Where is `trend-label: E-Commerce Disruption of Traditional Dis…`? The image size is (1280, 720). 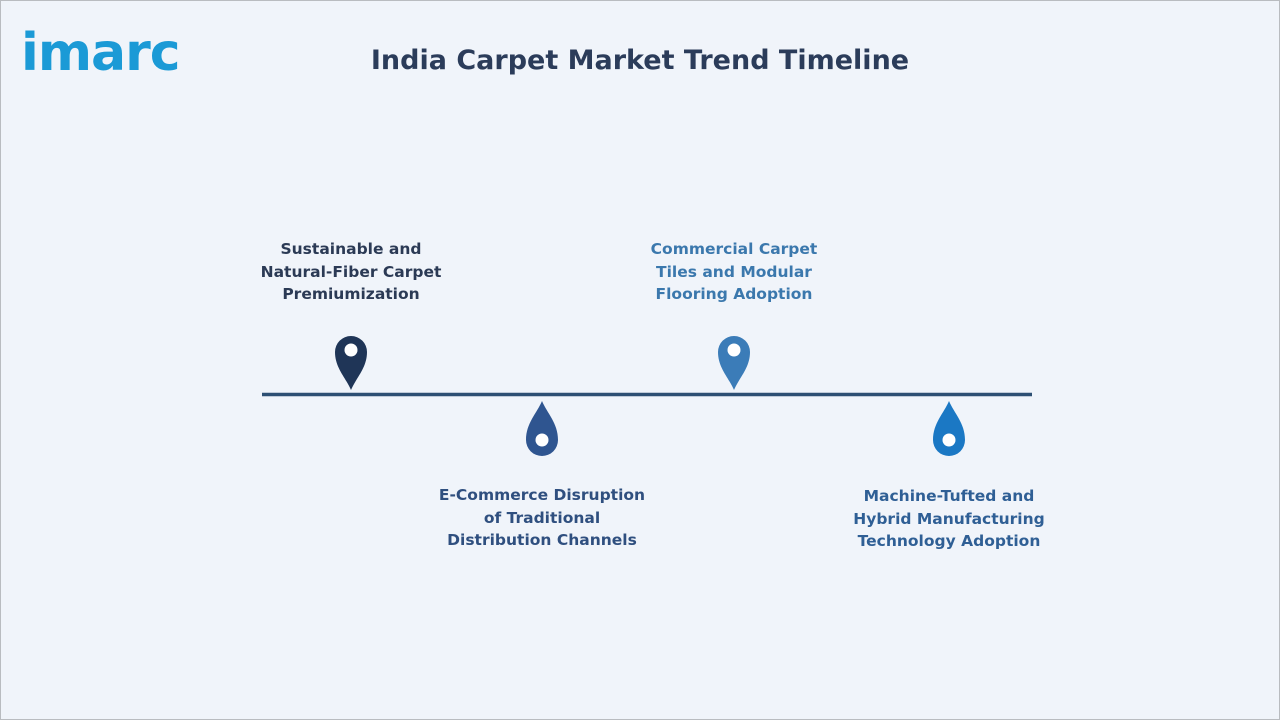 trend-label: E-Commerce Disruption of Traditional Dis… is located at coordinates (542, 517).